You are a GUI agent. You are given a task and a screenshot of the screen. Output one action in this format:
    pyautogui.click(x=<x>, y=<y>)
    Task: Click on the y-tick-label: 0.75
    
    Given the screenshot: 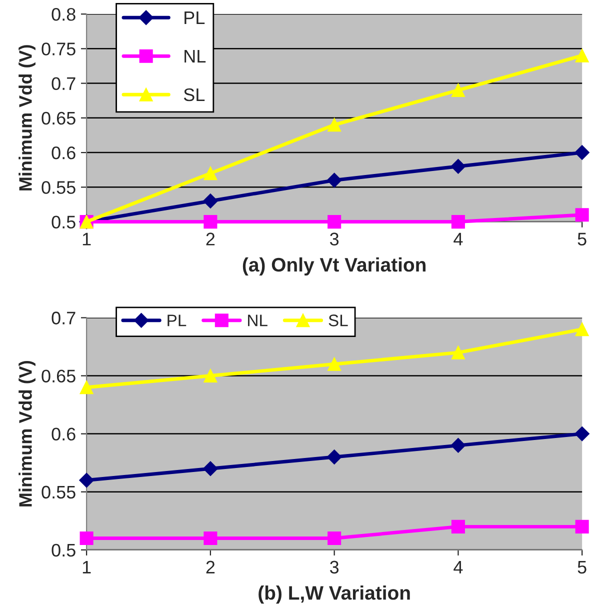 What is the action you would take?
    pyautogui.click(x=59, y=49)
    